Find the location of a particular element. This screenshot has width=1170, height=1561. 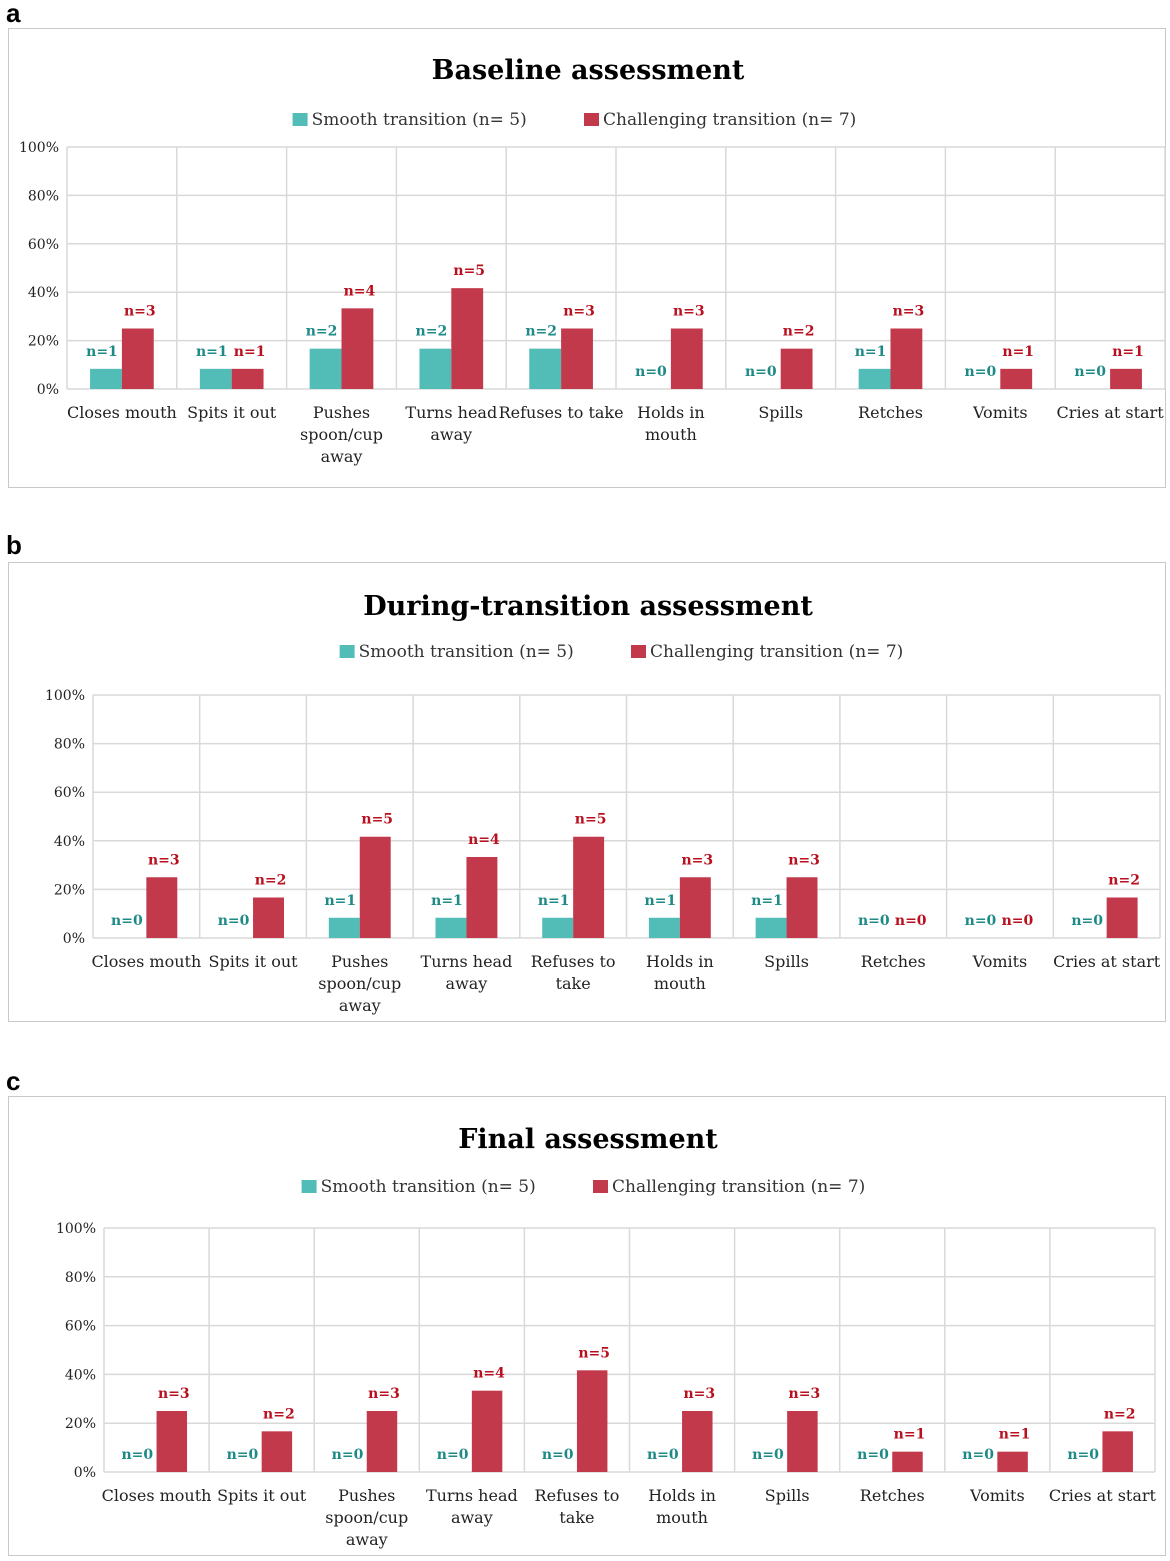

y-tick-label: 100% is located at coordinates (76, 1229).